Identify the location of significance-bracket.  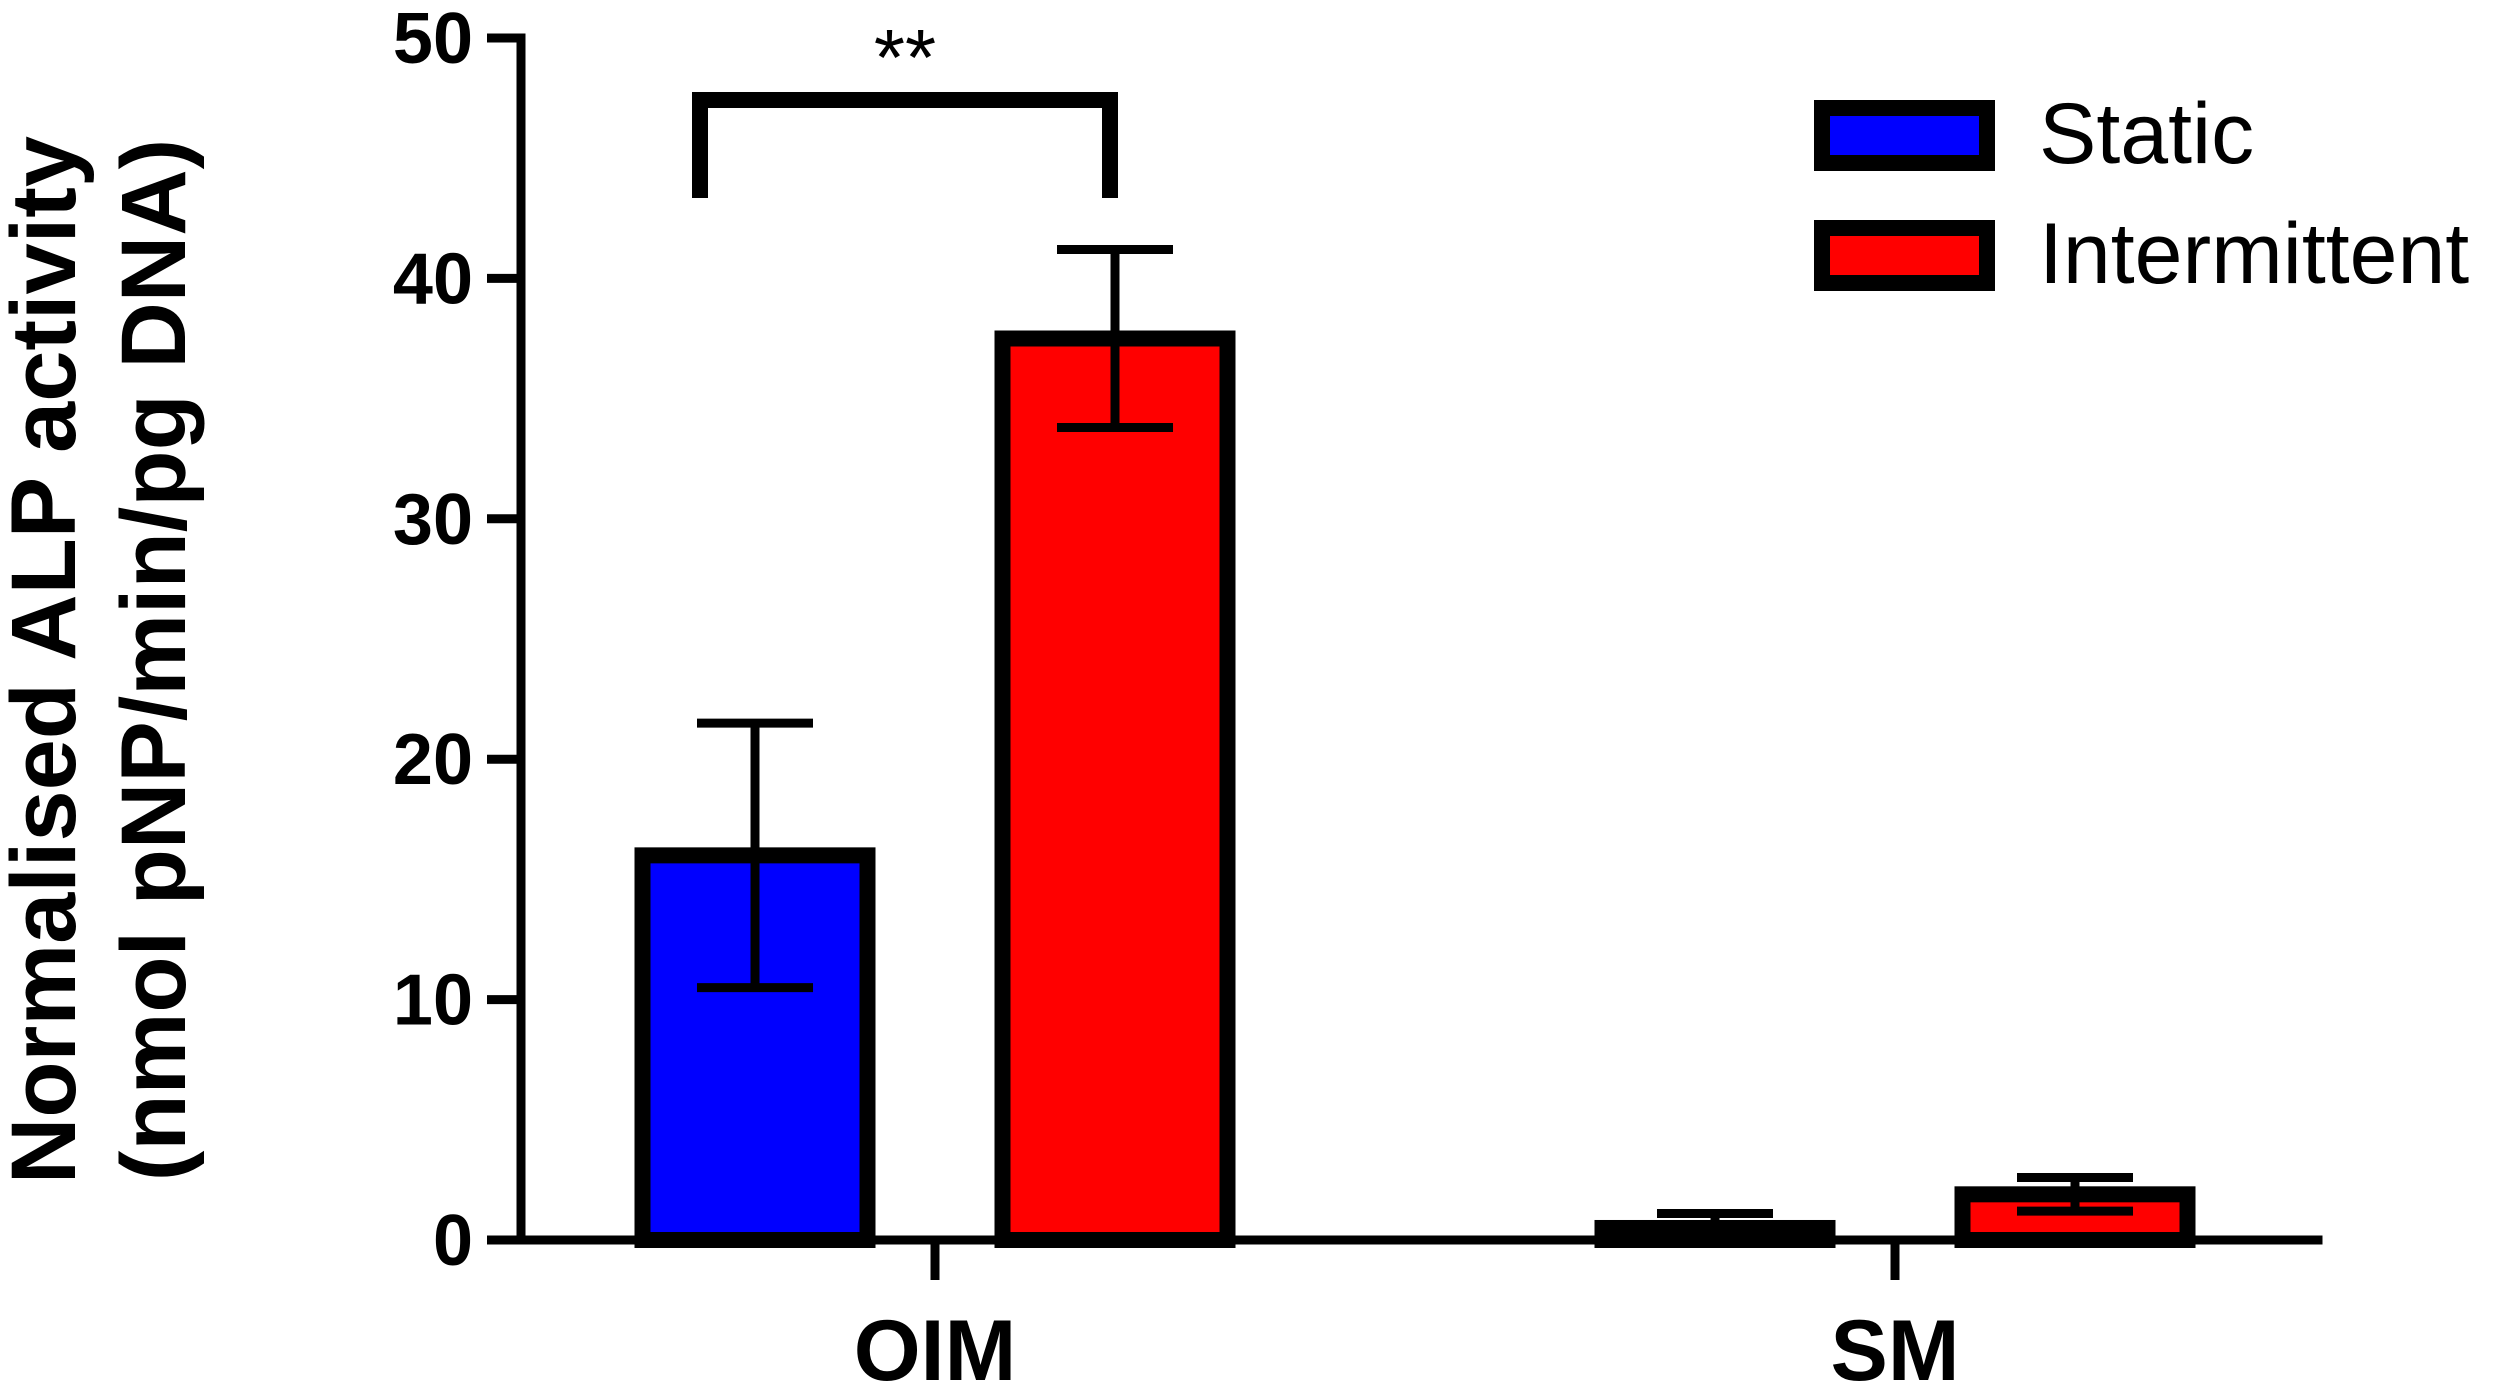
(905, 145).